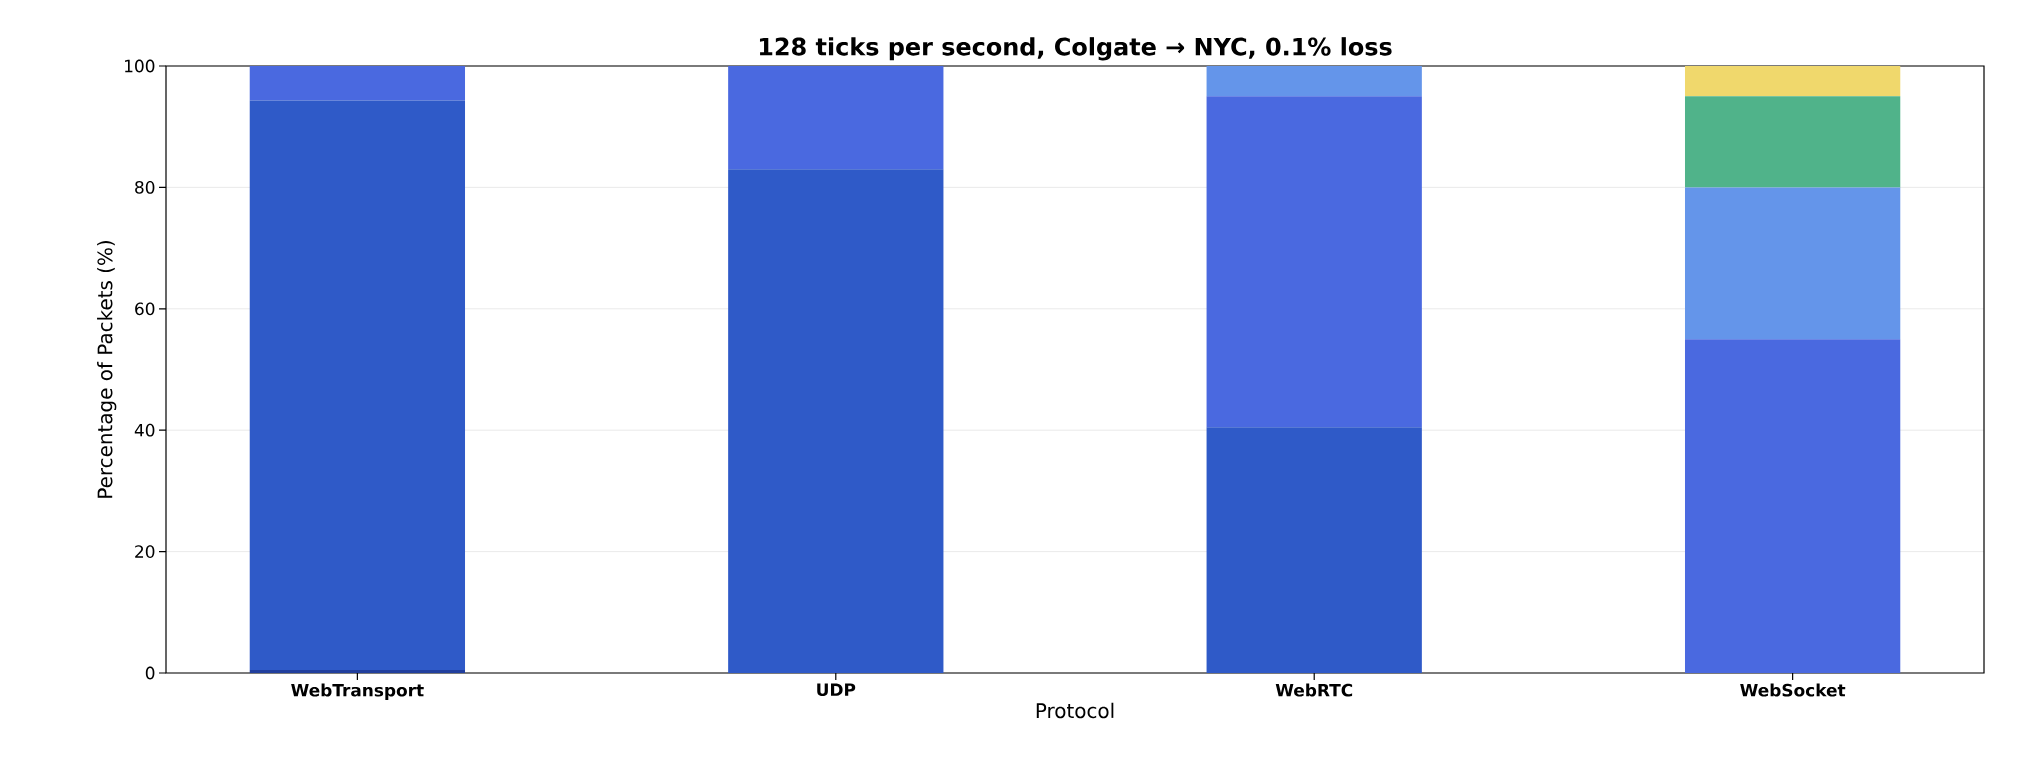 This screenshot has width=2032, height=768. Describe the element at coordinates (140, 66) in the screenshot. I see `y-tick-label: 100` at that location.